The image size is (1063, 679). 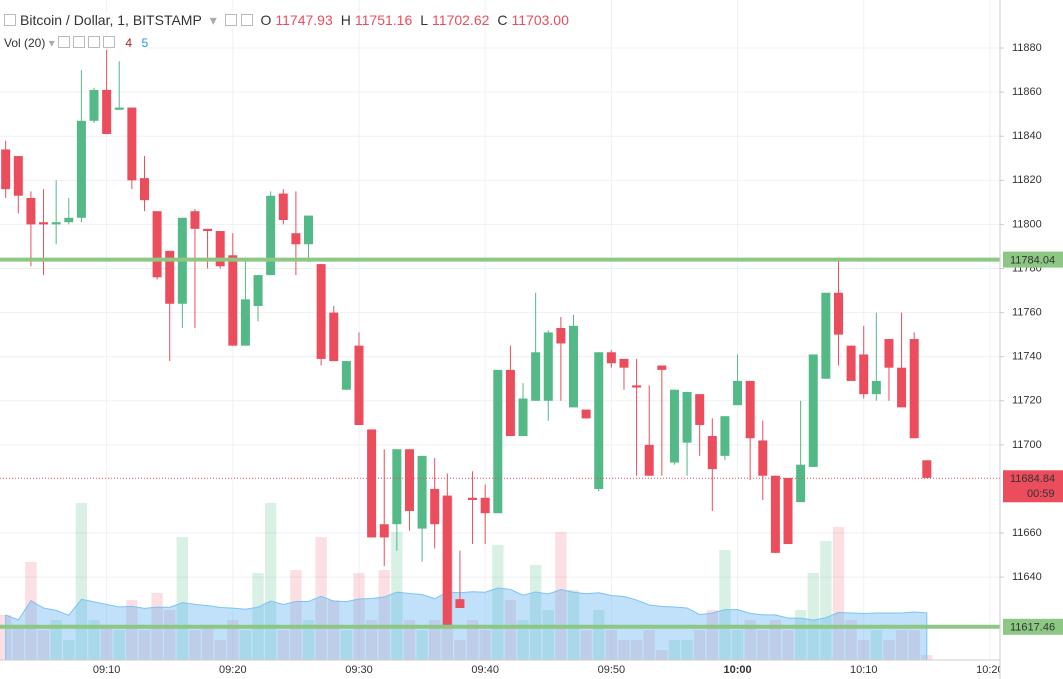 What do you see at coordinates (502, 20) in the screenshot?
I see `ohlc-label: C` at bounding box center [502, 20].